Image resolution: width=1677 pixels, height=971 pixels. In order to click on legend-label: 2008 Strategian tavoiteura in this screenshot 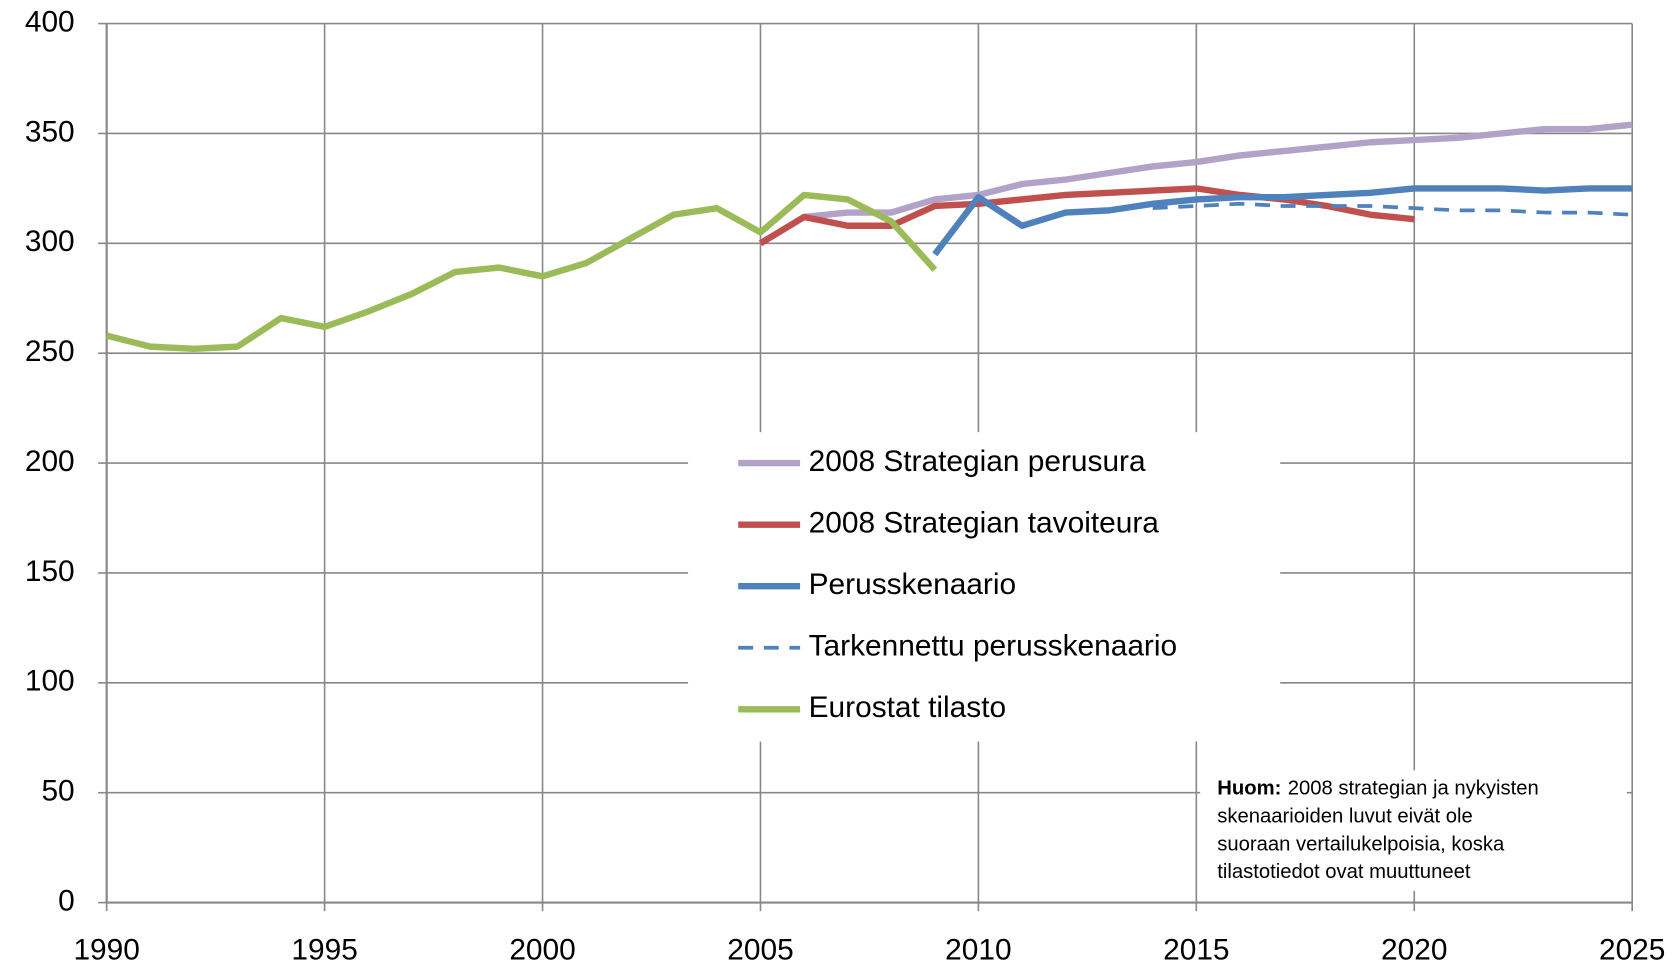, I will do `click(984, 523)`.